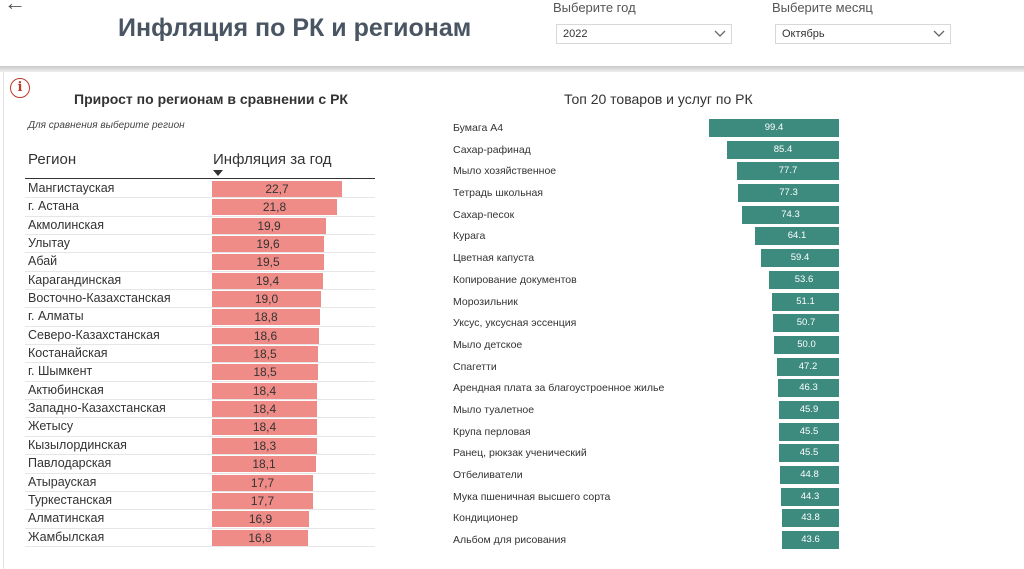 Image resolution: width=1024 pixels, height=569 pixels. What do you see at coordinates (520, 453) in the screenshot?
I see `item-name: Ранец, рюкзак ученический` at bounding box center [520, 453].